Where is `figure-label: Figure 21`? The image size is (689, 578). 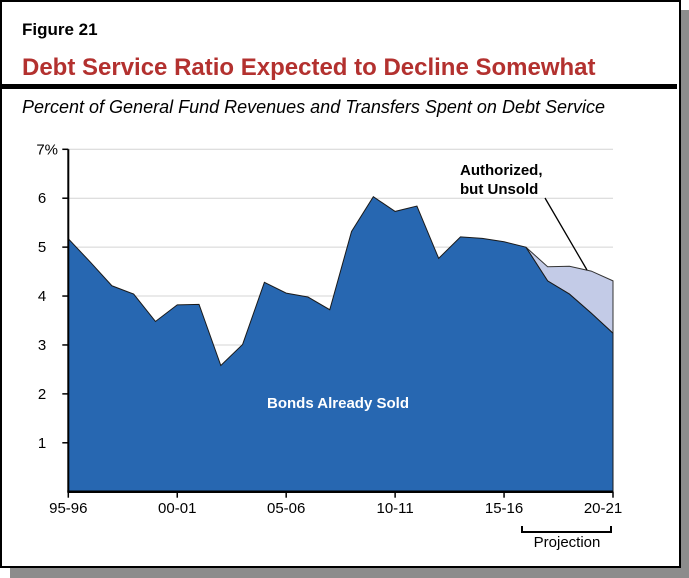 figure-label: Figure 21 is located at coordinates (60, 29).